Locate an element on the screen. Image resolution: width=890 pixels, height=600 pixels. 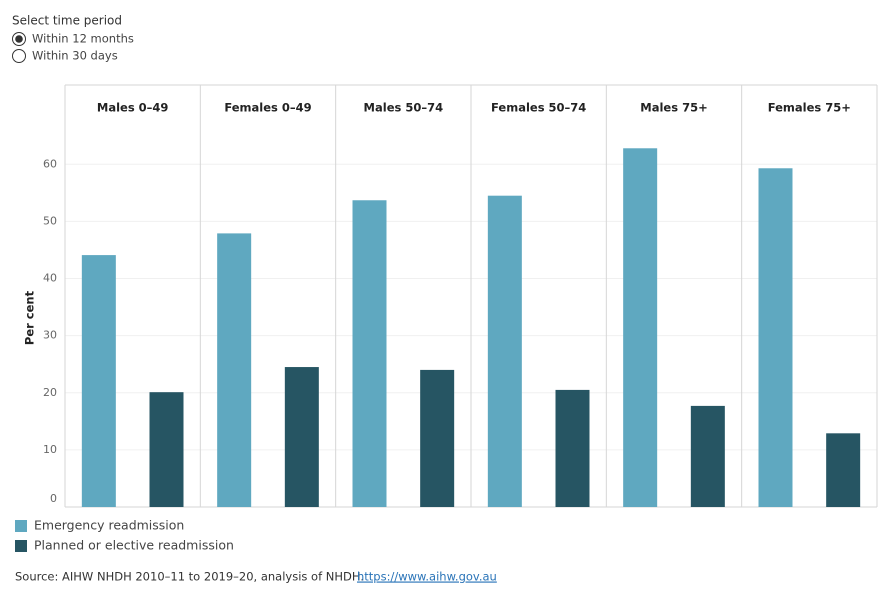
facet-header: Males 50–74 is located at coordinates (404, 108).